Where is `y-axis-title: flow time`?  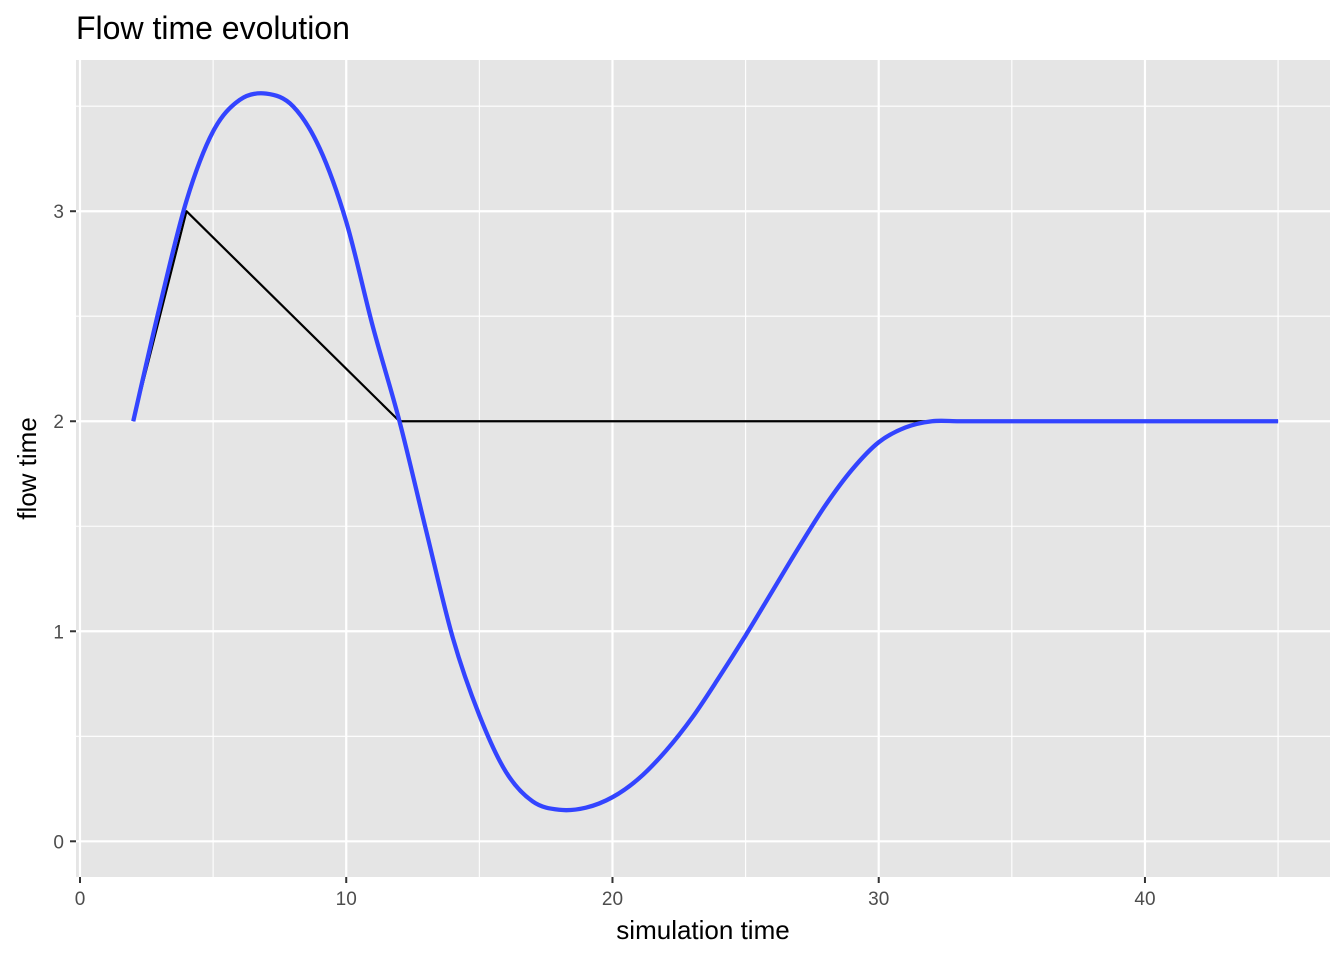
y-axis-title: flow time is located at coordinates (27, 468).